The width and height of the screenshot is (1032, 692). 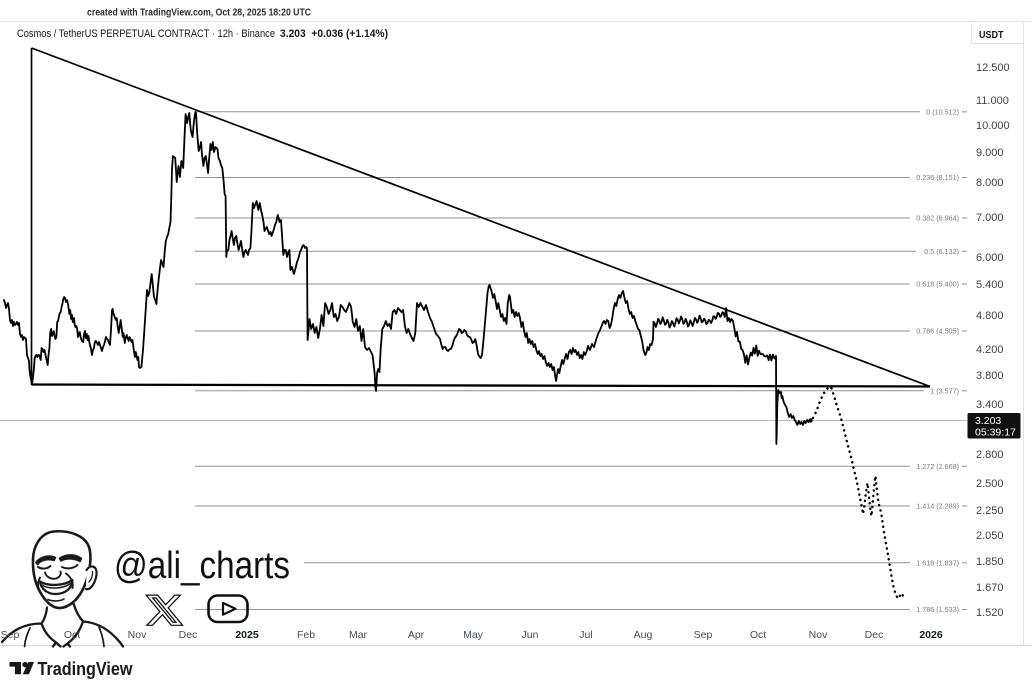 I want to click on svg-text: 1.618 (1.837), so click(x=937, y=562).